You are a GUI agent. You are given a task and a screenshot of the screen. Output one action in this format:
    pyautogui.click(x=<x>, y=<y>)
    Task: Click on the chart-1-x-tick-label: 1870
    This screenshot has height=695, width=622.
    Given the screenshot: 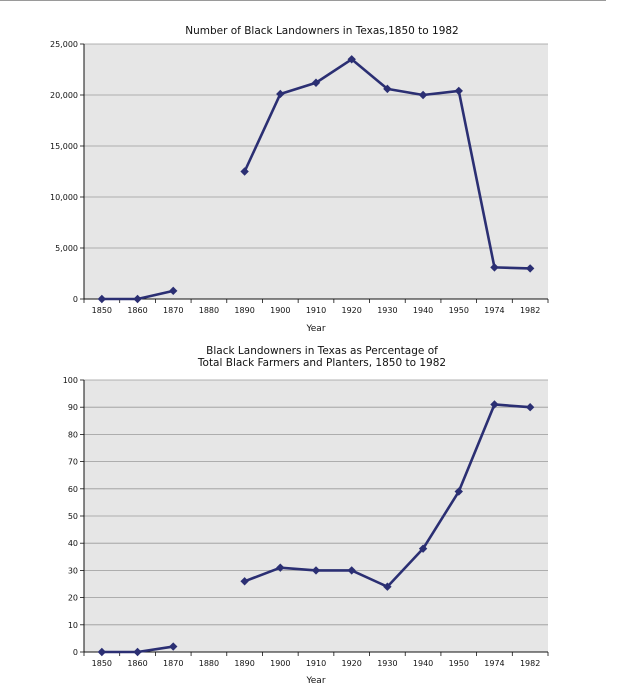 What is the action you would take?
    pyautogui.click(x=173, y=310)
    